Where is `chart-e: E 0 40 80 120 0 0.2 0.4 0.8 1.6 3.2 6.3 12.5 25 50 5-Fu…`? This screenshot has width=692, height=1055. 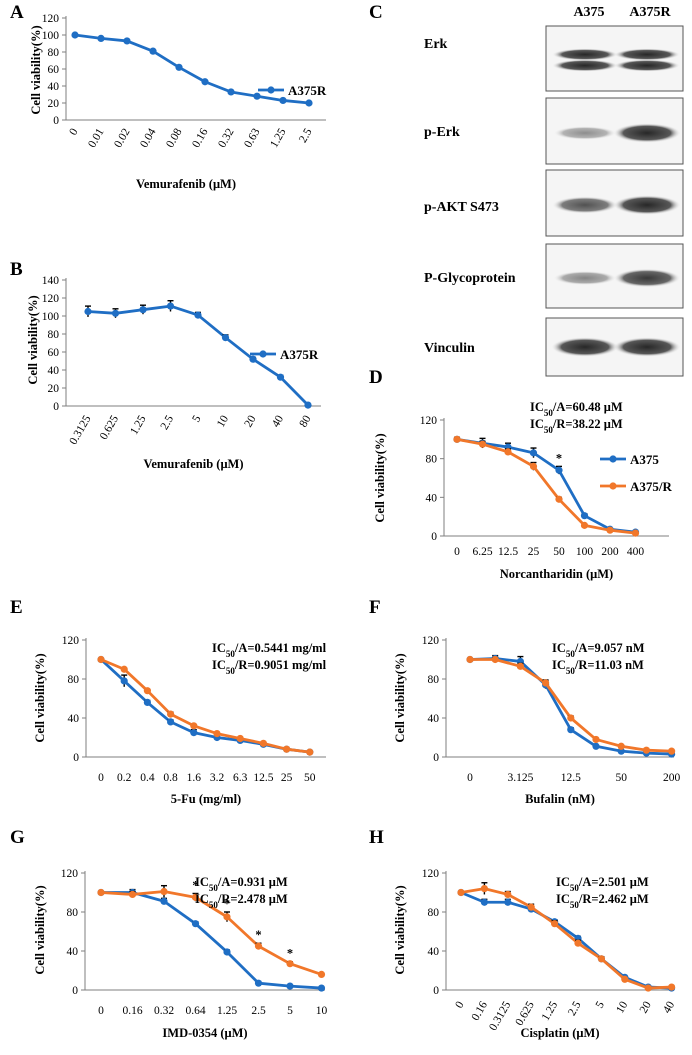
chart-e: E 0 40 80 120 0 0.2 0.4 0.8 1.6 3.2 6.3 12.5 25 50 5-Fu… is located at coordinates (168, 701).